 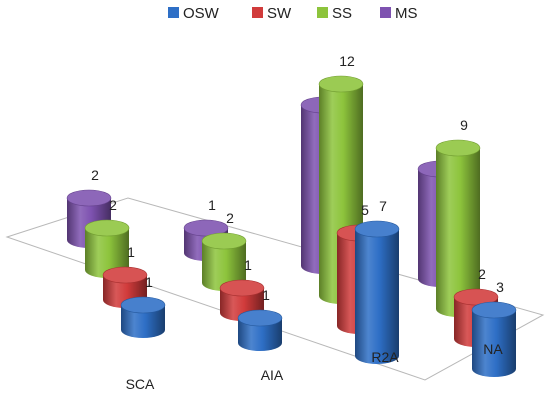 What do you see at coordinates (385, 12) in the screenshot?
I see `legend-swatch-ms` at bounding box center [385, 12].